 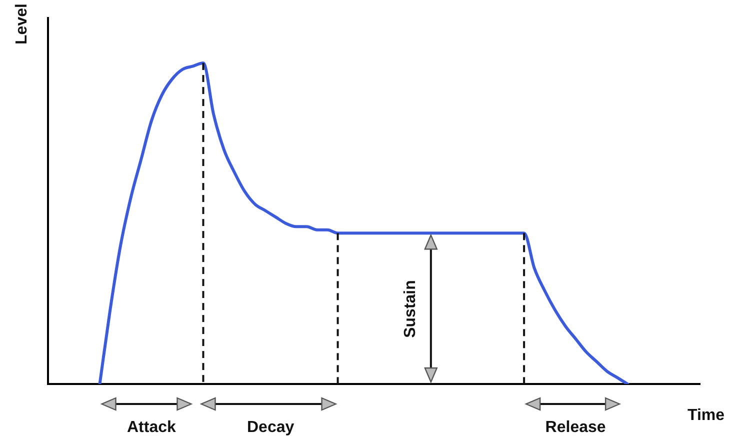 I want to click on text: Decay, so click(x=270, y=428).